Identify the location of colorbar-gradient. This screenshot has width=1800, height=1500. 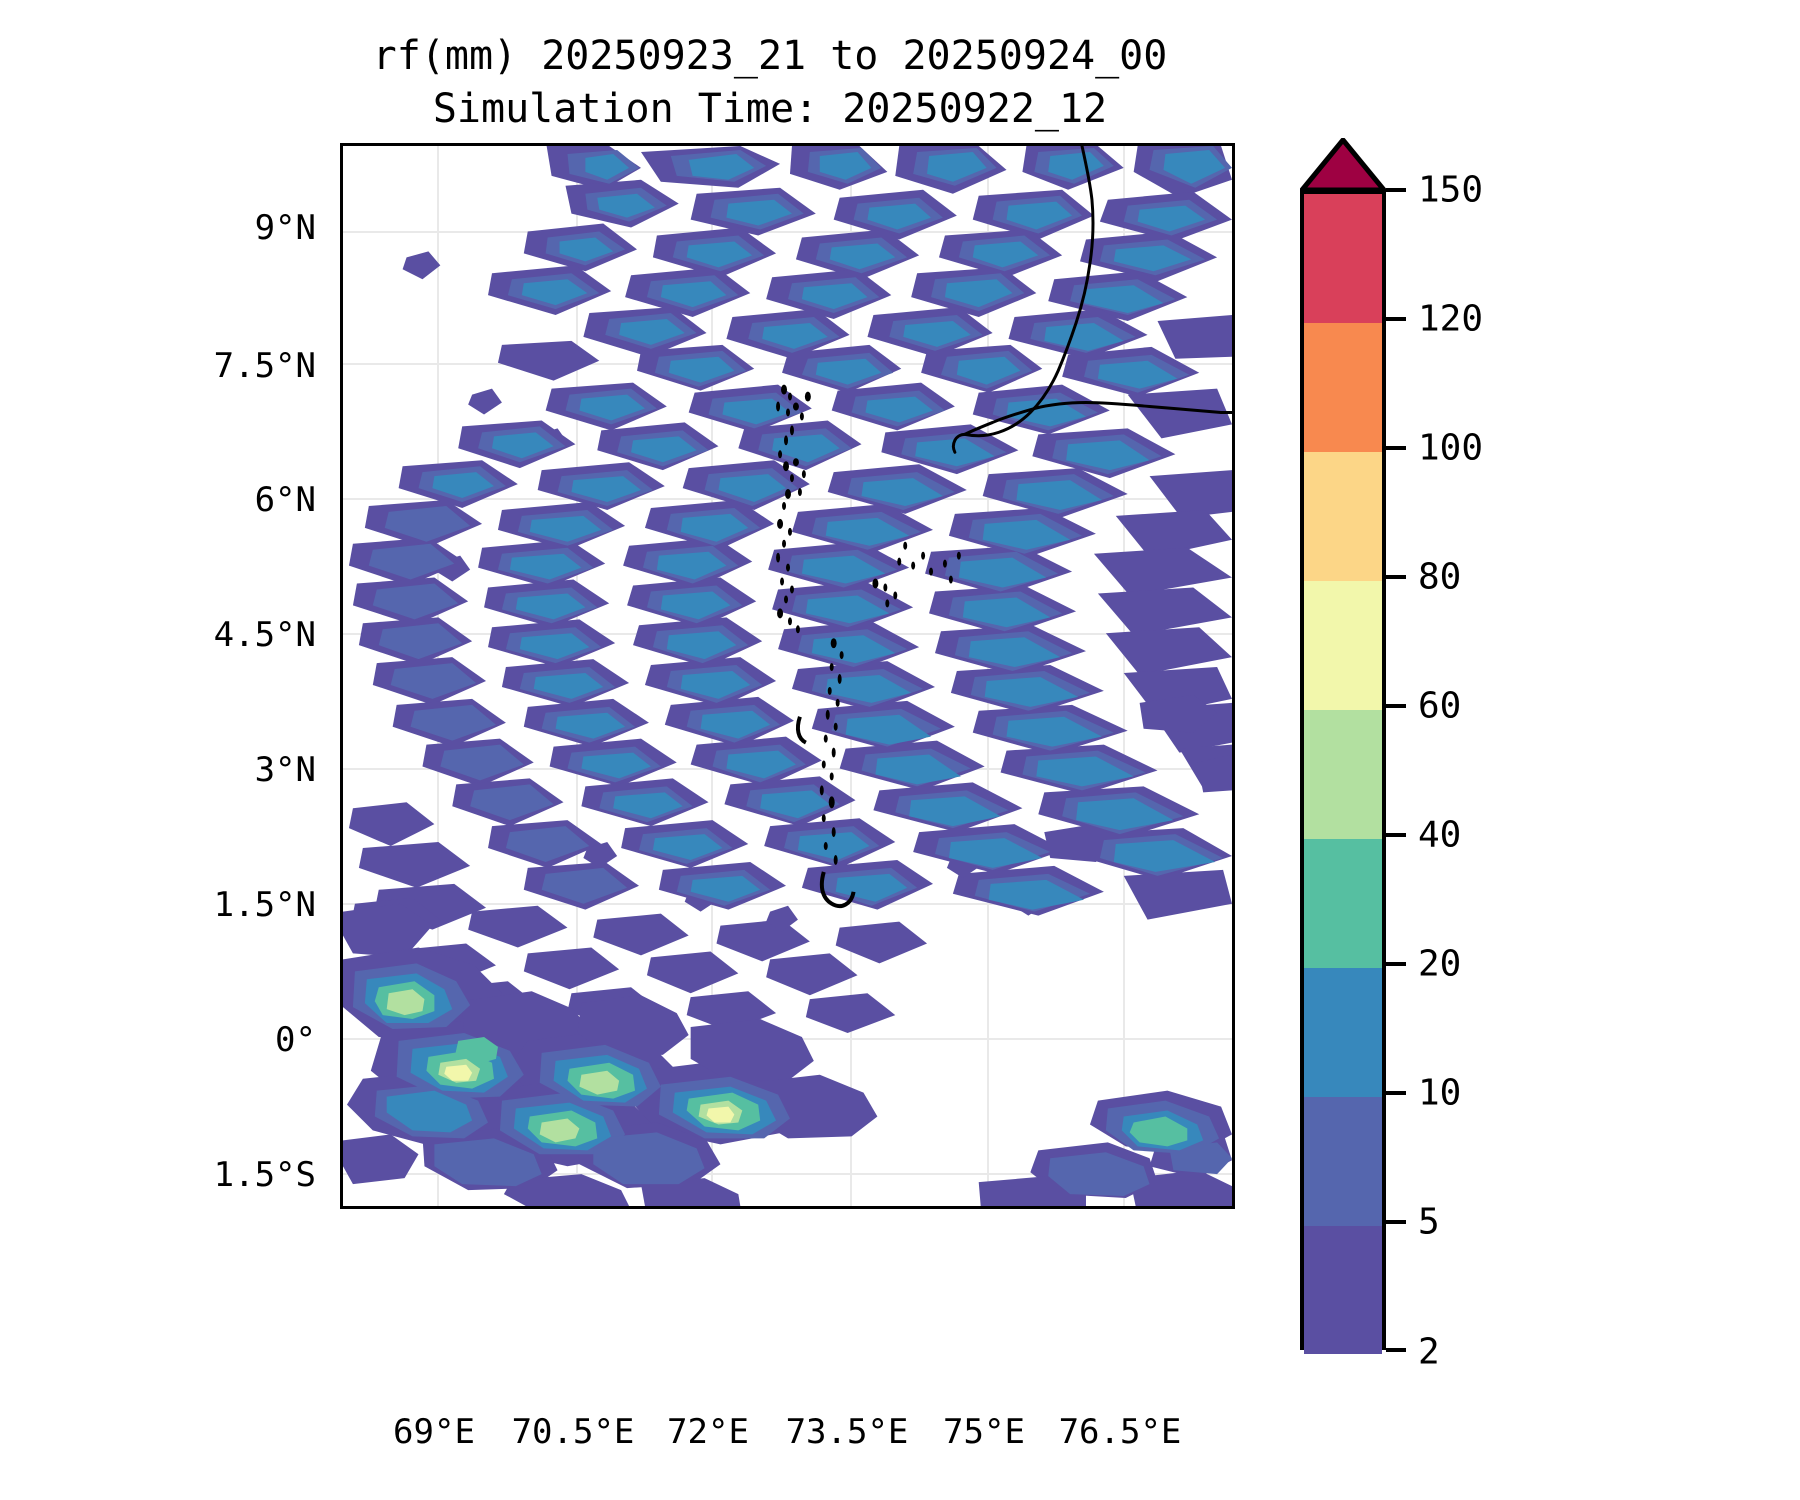
(1343, 772).